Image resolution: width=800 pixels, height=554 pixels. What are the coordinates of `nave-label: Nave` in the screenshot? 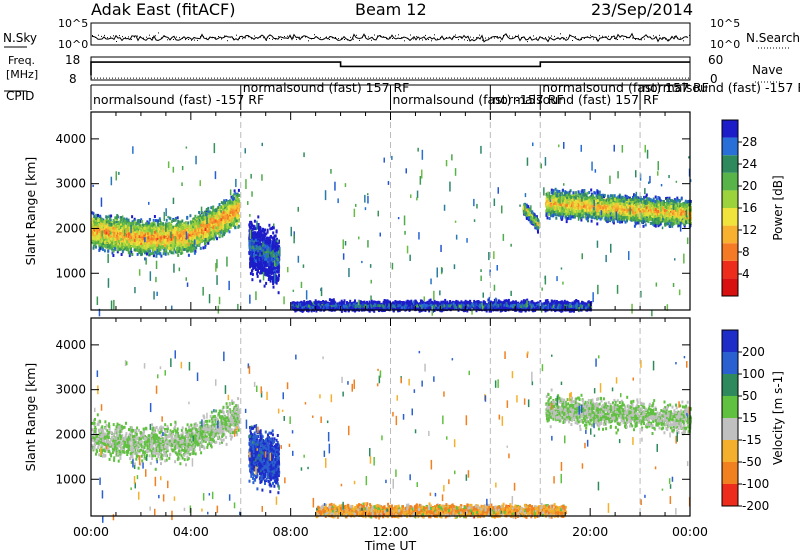 It's located at (767, 70).